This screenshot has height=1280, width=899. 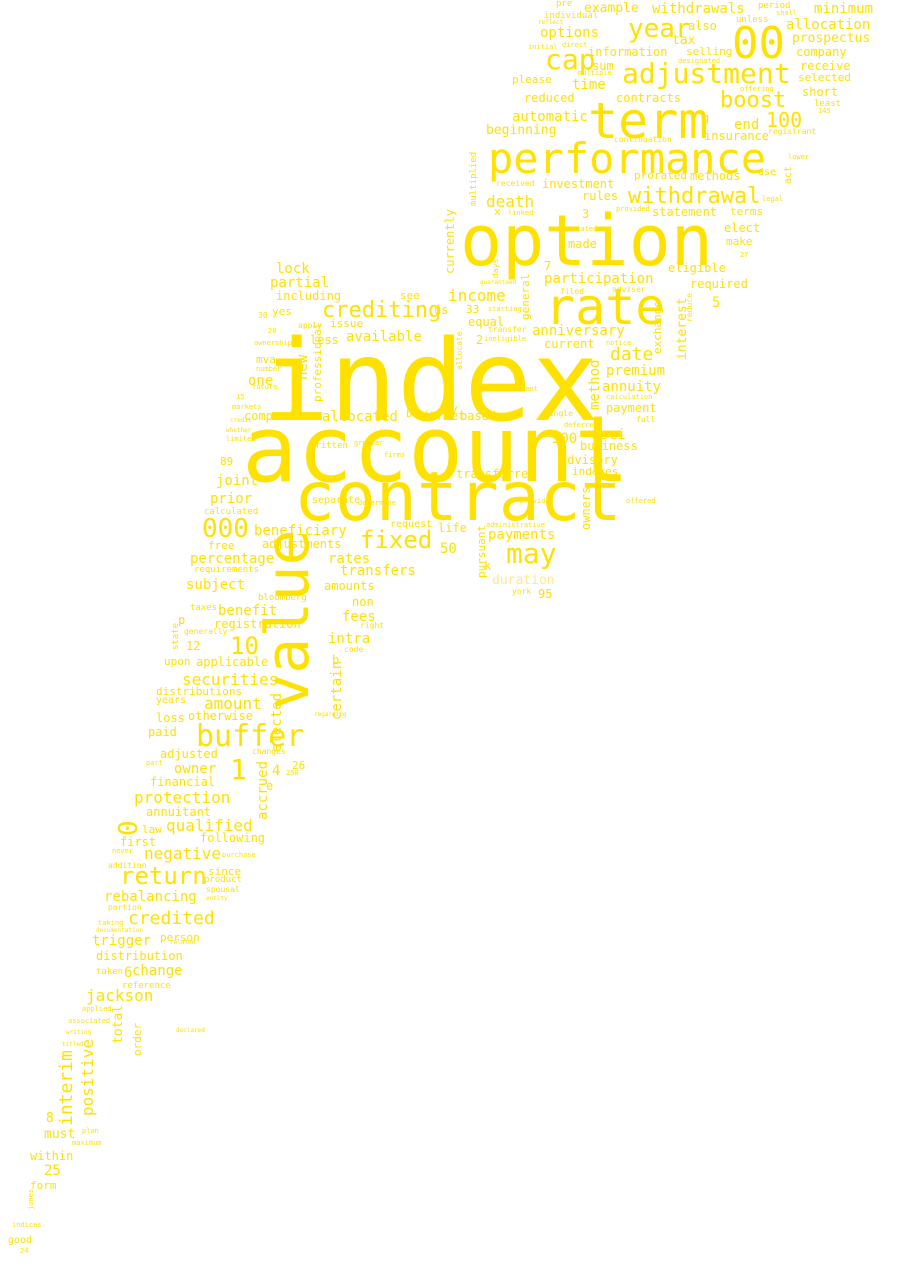 What do you see at coordinates (204, 608) in the screenshot?
I see `word-taxes: taxes` at bounding box center [204, 608].